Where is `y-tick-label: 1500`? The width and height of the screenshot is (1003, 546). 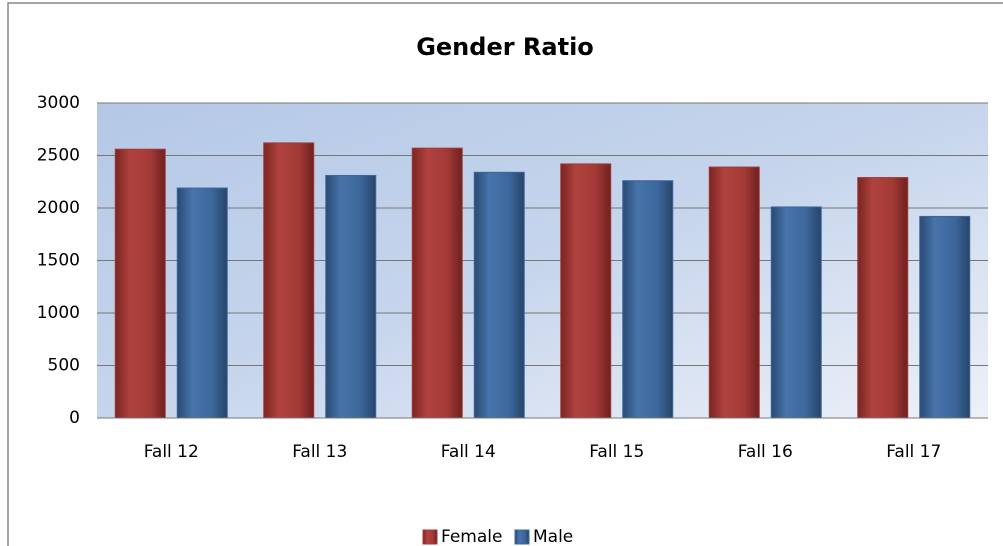
y-tick-label: 1500 is located at coordinates (58, 261).